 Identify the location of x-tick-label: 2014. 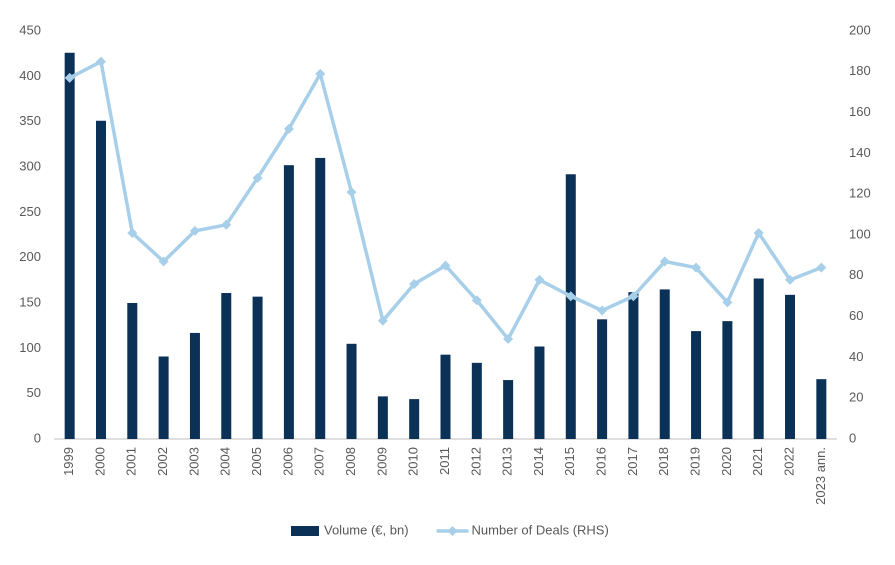
(538, 461).